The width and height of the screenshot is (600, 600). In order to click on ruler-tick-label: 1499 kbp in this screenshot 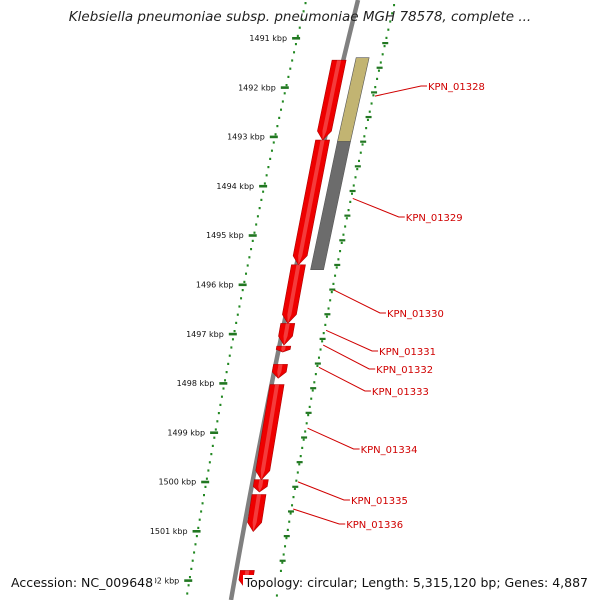, I will do `click(186, 432)`.